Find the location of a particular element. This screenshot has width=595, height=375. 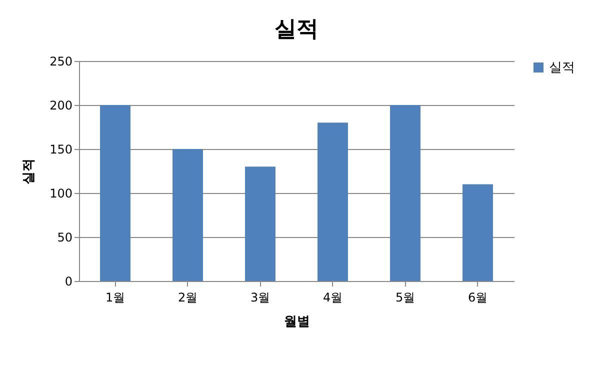

x-tick-label: 4월 is located at coordinates (332, 297).